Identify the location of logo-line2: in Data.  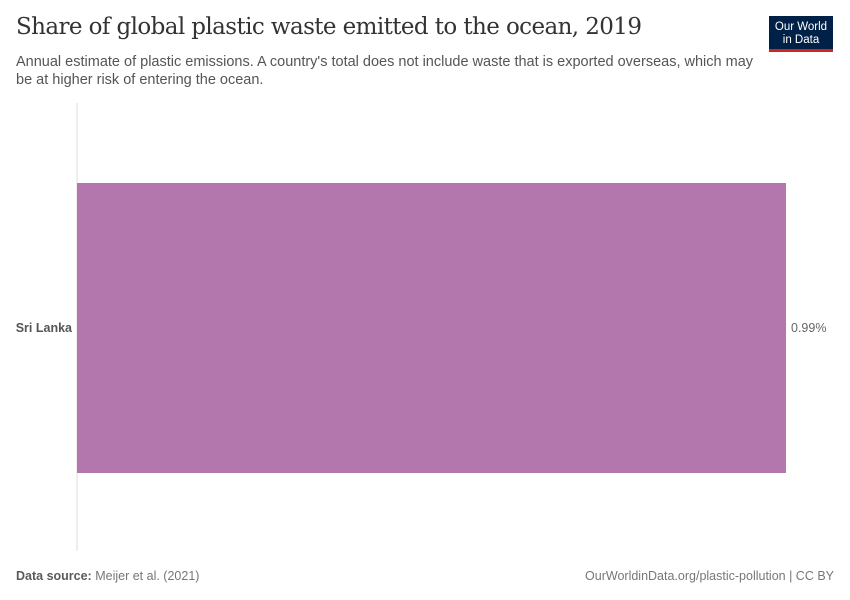
(801, 40).